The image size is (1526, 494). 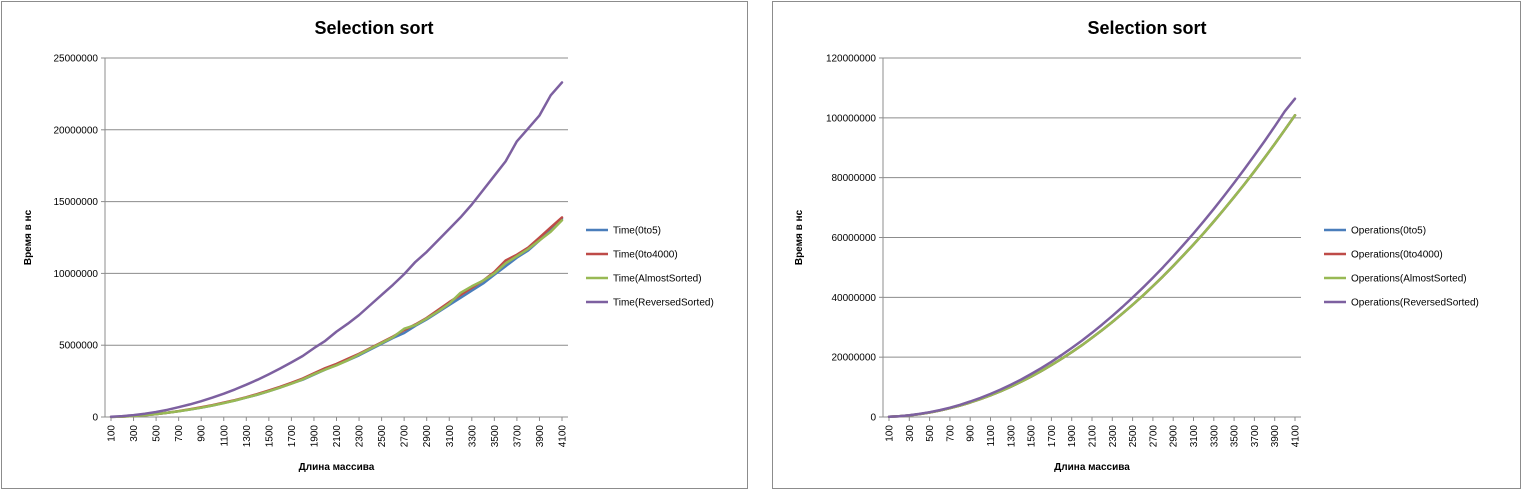 What do you see at coordinates (1415, 303) in the screenshot?
I see `legend-label: Operations(ReversedSorted)` at bounding box center [1415, 303].